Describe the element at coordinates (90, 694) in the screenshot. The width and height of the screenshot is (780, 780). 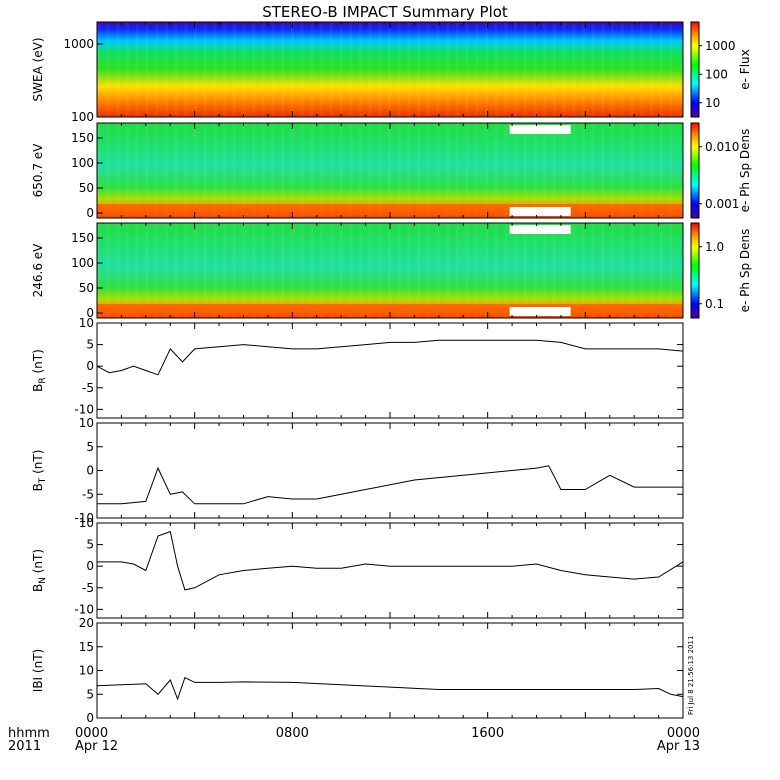
I see `y-tick-label: 5` at that location.